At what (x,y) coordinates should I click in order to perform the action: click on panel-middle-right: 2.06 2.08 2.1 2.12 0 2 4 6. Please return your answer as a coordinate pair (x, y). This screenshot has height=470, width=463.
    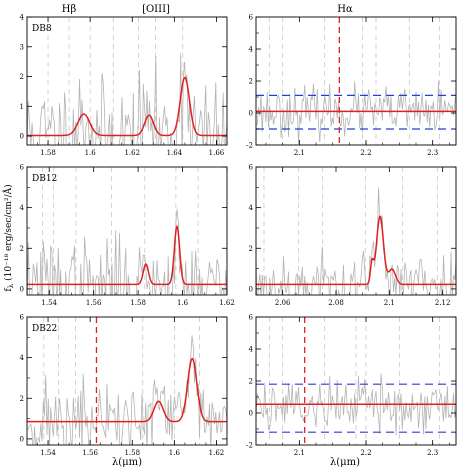
    Looking at the image, I should click on (353, 235).